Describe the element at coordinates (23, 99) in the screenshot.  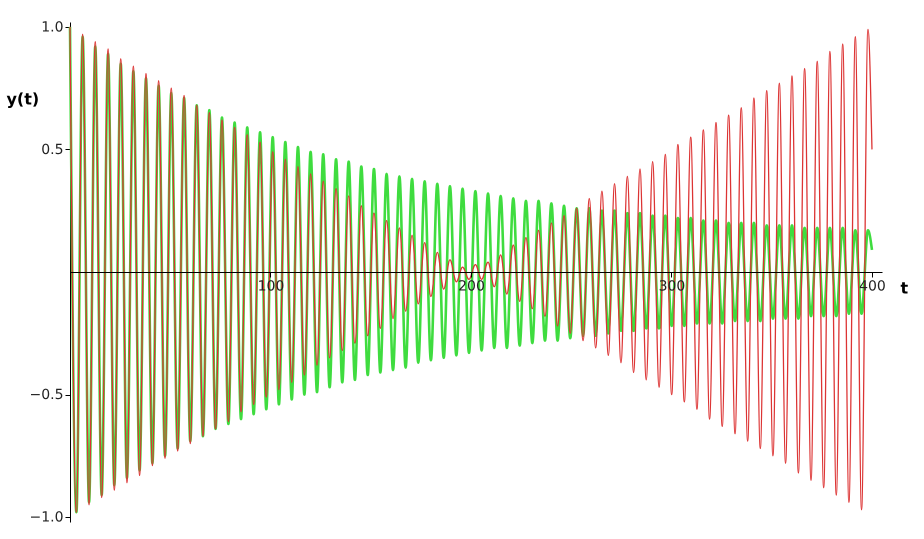
I see `y-axis-title: y(t)` at that location.